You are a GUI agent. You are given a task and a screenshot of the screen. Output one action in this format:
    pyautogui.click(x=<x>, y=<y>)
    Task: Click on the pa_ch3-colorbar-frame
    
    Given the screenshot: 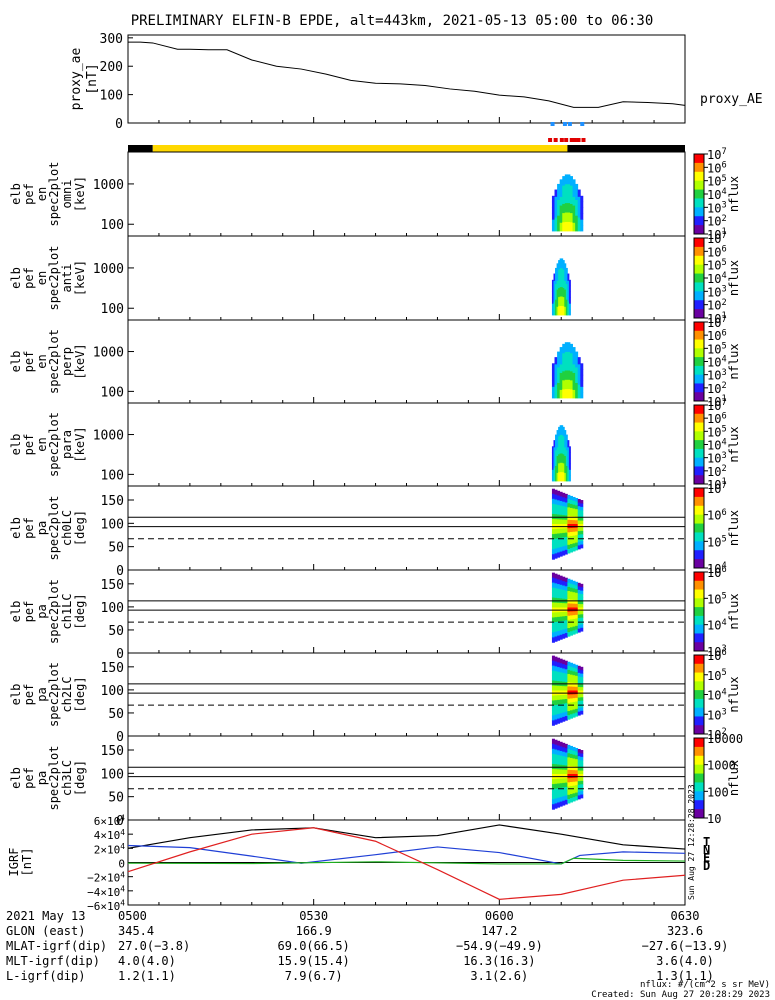 What is the action you would take?
    pyautogui.click(x=699, y=778)
    